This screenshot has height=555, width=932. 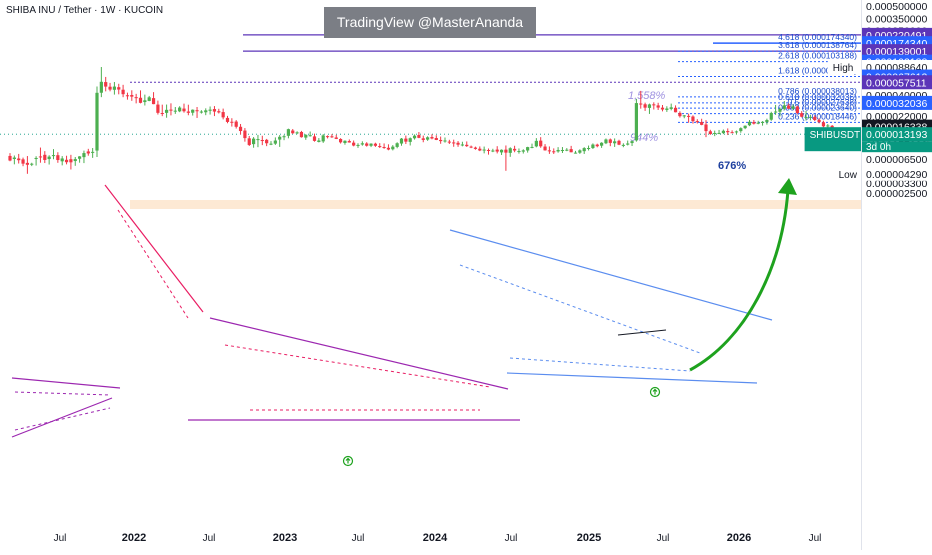 I want to click on triangle-dashed-bottom, so click(x=62, y=419).